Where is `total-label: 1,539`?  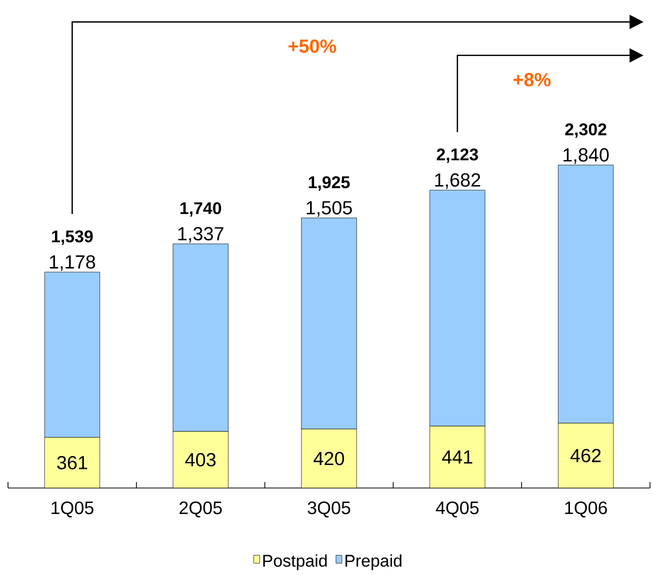 total-label: 1,539 is located at coordinates (72, 237).